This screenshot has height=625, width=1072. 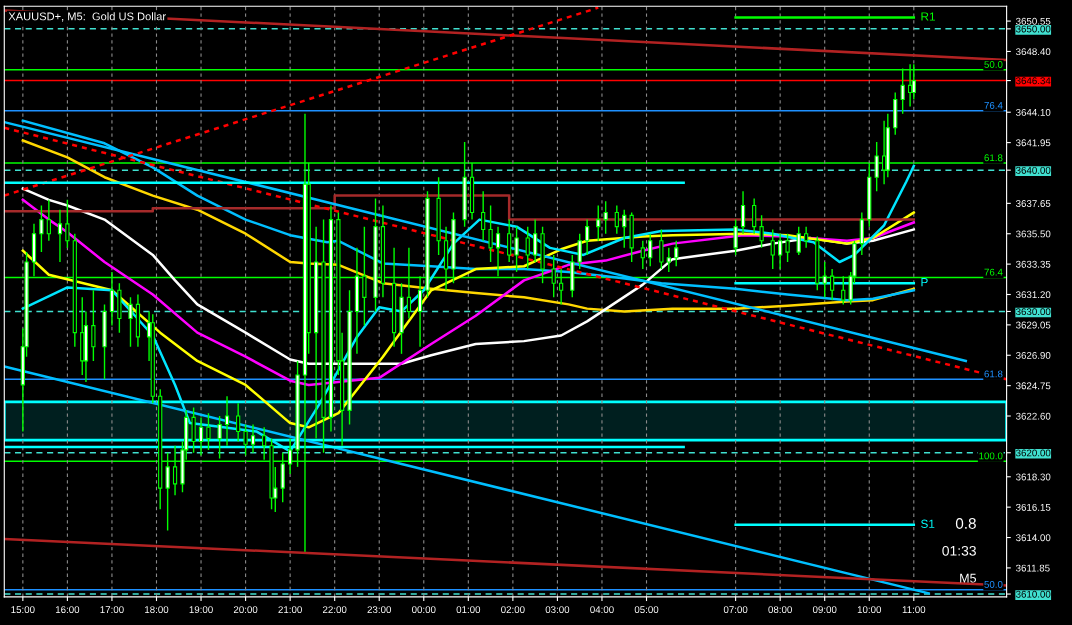 I want to click on x-tick-label: 04:00, so click(x=602, y=610).